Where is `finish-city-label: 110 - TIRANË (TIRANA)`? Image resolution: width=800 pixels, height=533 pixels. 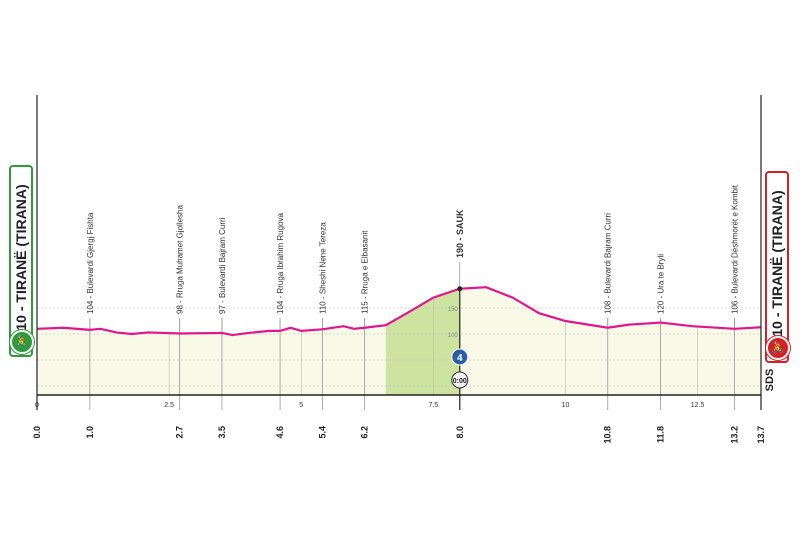 finish-city-label: 110 - TIRANË (TIRANA) is located at coordinates (777, 267).